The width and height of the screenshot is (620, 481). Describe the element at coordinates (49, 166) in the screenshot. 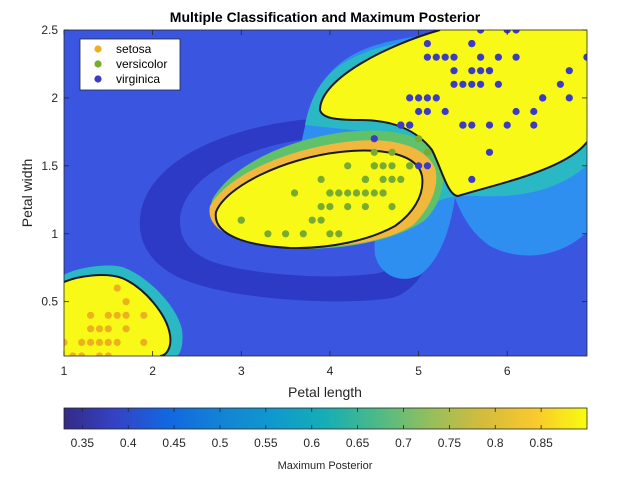

I see `y-tick-label-2: 1.5` at that location.